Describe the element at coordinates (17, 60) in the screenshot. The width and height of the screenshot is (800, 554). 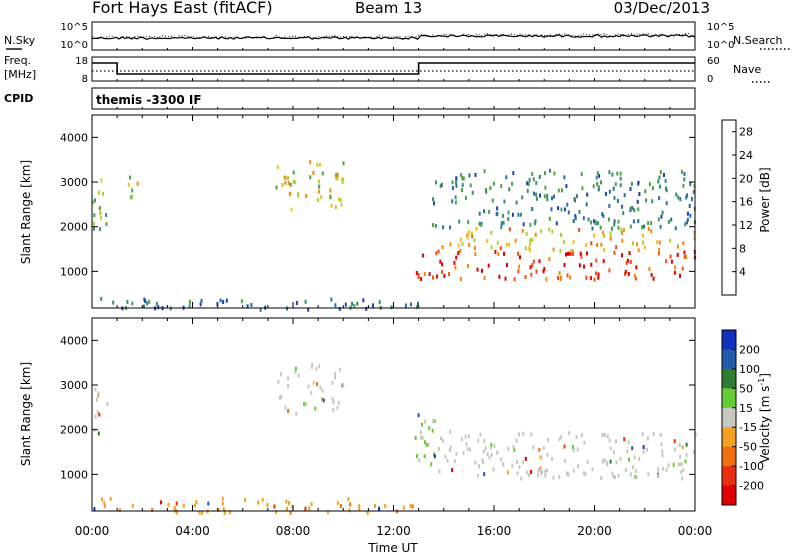
I see `freq-label: Freq.` at that location.